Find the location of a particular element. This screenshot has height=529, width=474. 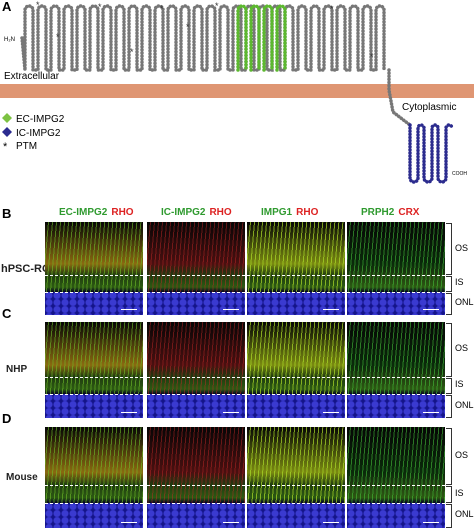

marker-label: EC-IMPG2 is located at coordinates (83, 212).